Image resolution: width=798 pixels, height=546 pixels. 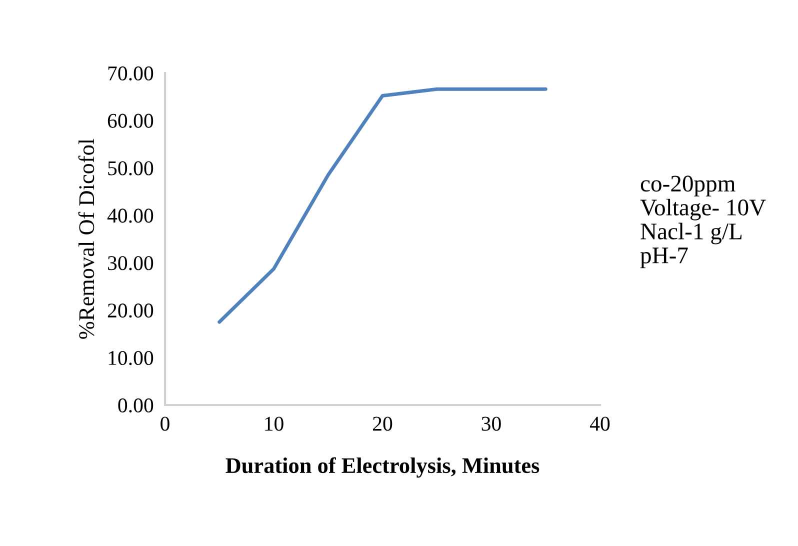 What do you see at coordinates (86, 238) in the screenshot?
I see `y-axis-title: %Removal Of Dicofol` at bounding box center [86, 238].